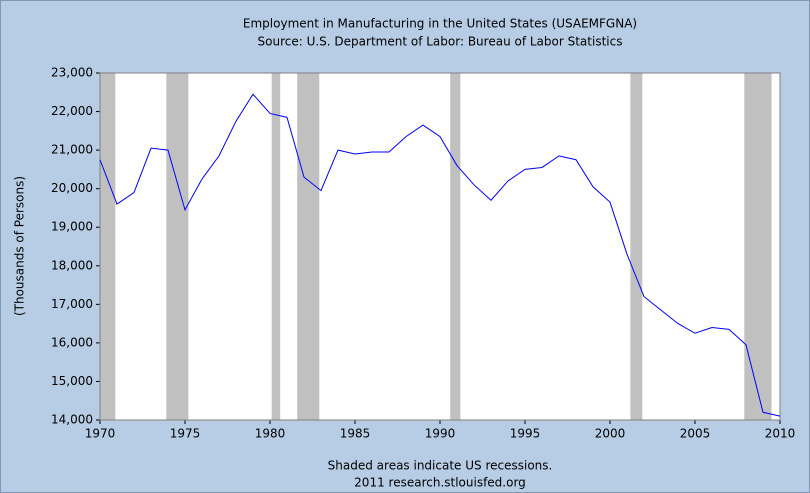 The height and width of the screenshot is (493, 810). I want to click on y-tick-label: 17,000, so click(72, 304).